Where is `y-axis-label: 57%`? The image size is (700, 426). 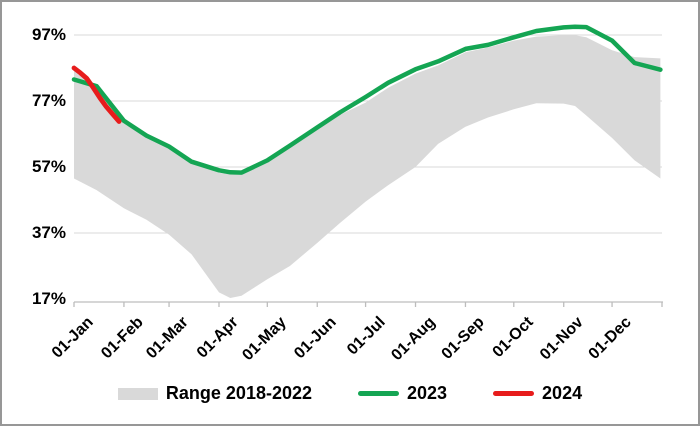 y-axis-label: 57% is located at coordinates (48, 166).